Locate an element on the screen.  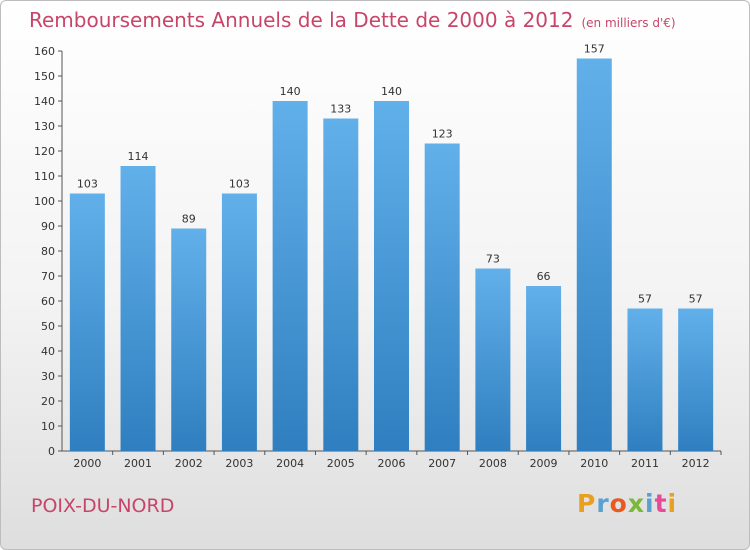
logo-letter: x is located at coordinates (636, 503).